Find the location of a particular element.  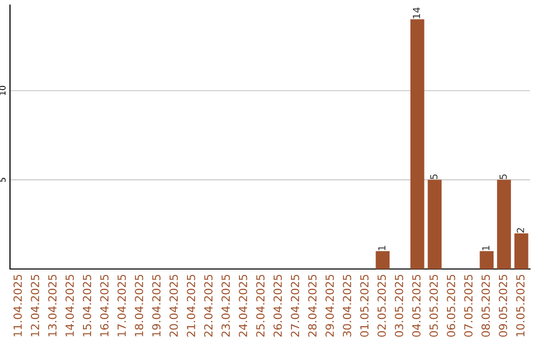

x-tick-label: 18.04.2025 is located at coordinates (139, 305).